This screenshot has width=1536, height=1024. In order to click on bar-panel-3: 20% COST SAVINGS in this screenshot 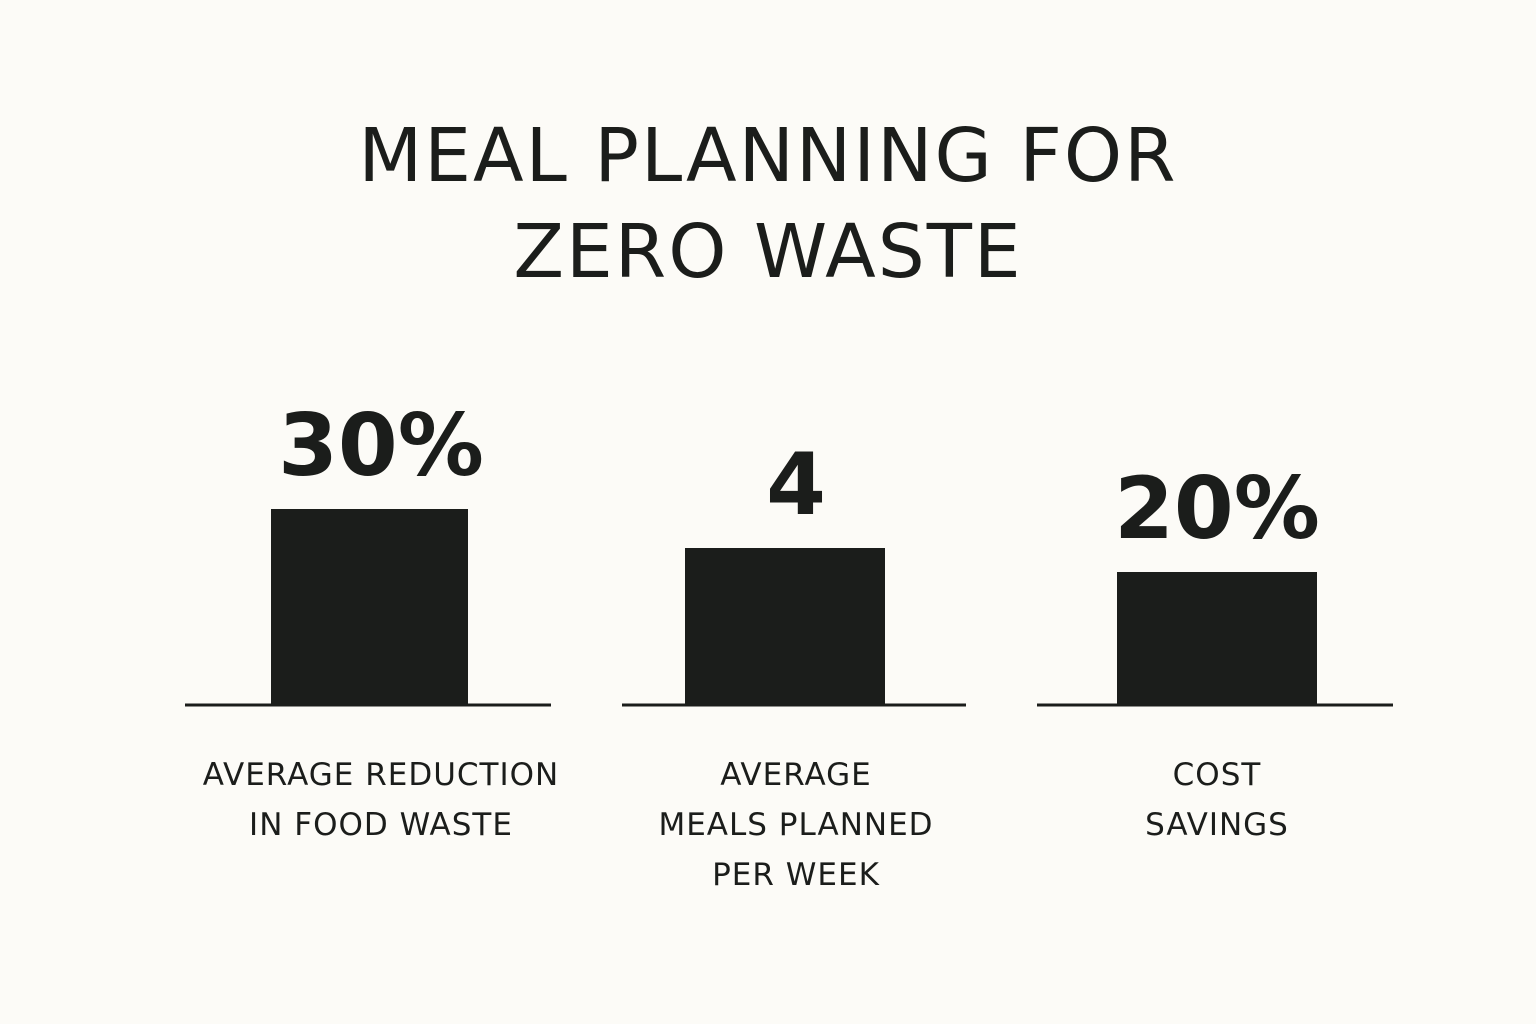, I will do `click(1215, 651)`.